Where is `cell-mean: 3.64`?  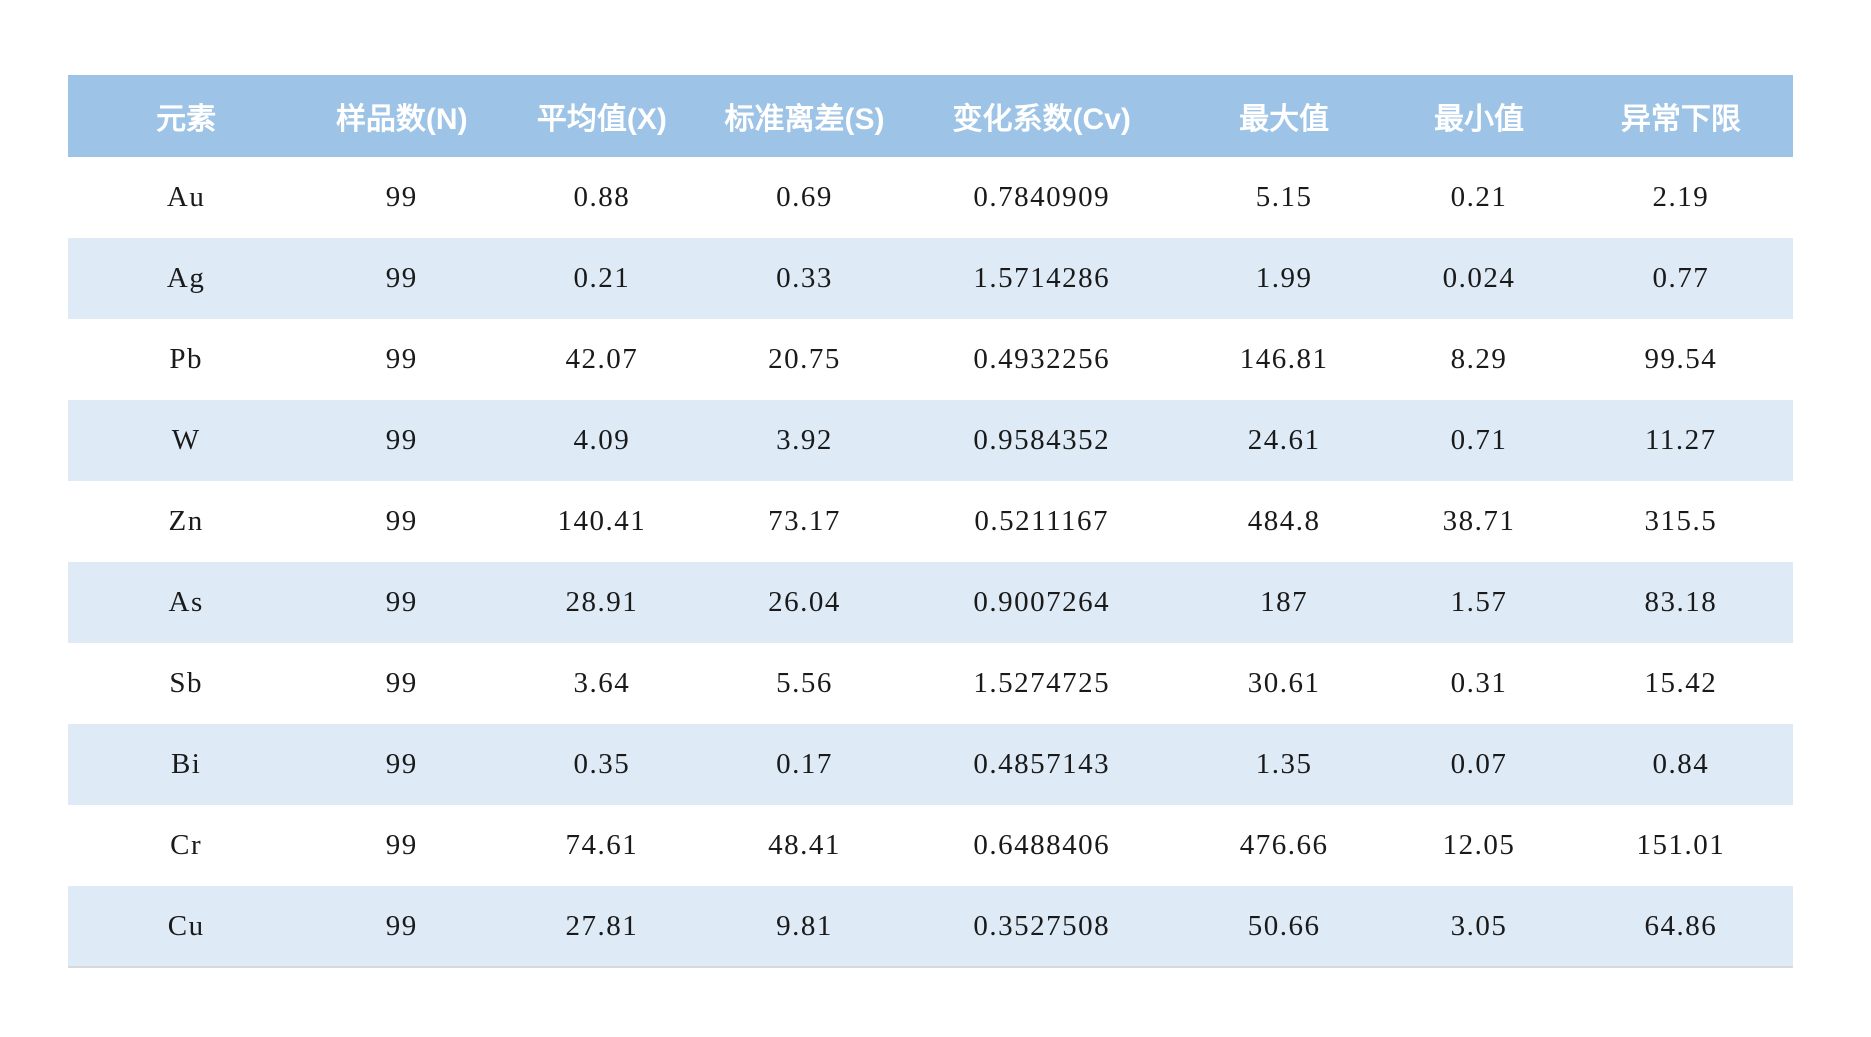
cell-mean: 3.64 is located at coordinates (602, 683).